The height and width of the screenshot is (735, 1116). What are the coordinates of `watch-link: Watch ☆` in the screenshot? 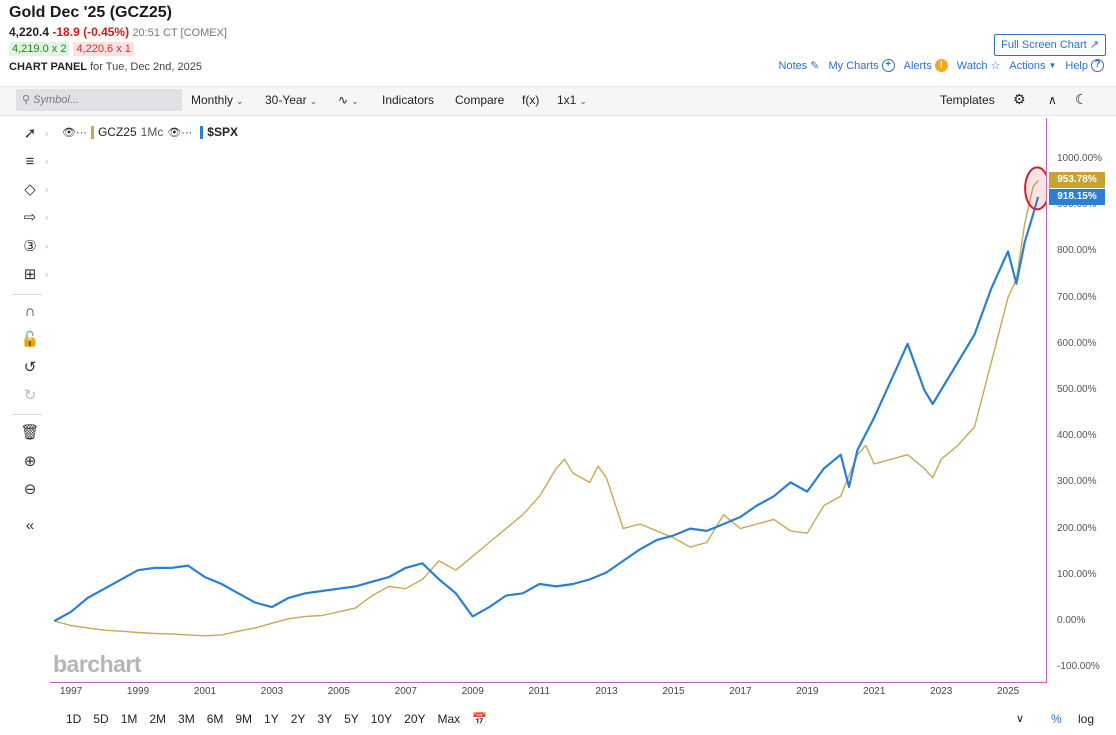 It's located at (978, 66).